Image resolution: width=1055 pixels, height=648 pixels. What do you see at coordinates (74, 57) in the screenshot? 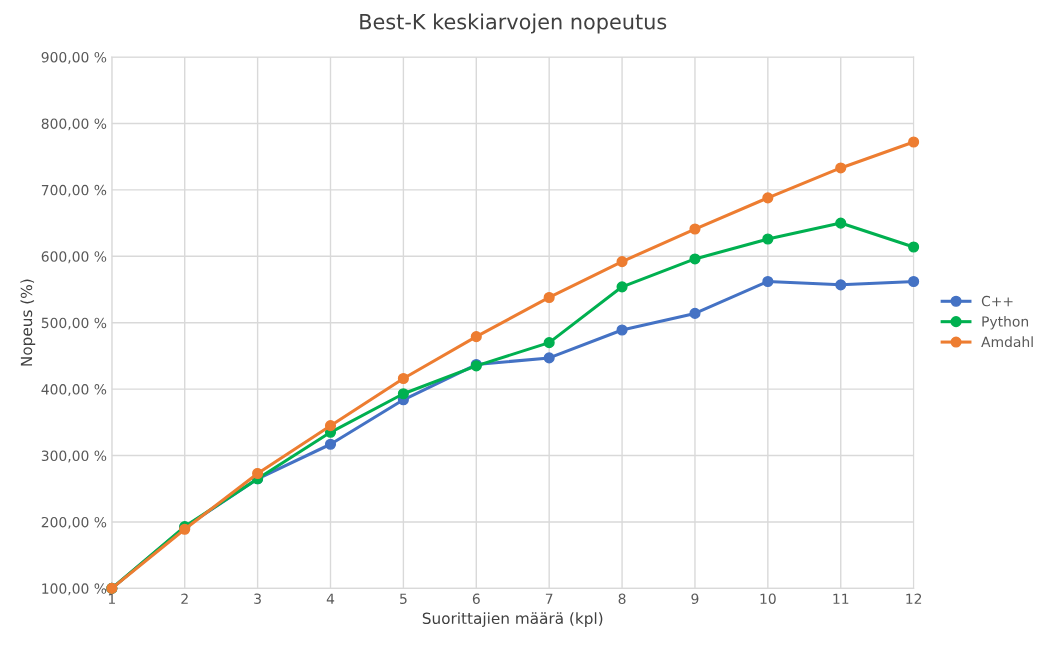
I see `y-tick-label: 900,00 %` at bounding box center [74, 57].